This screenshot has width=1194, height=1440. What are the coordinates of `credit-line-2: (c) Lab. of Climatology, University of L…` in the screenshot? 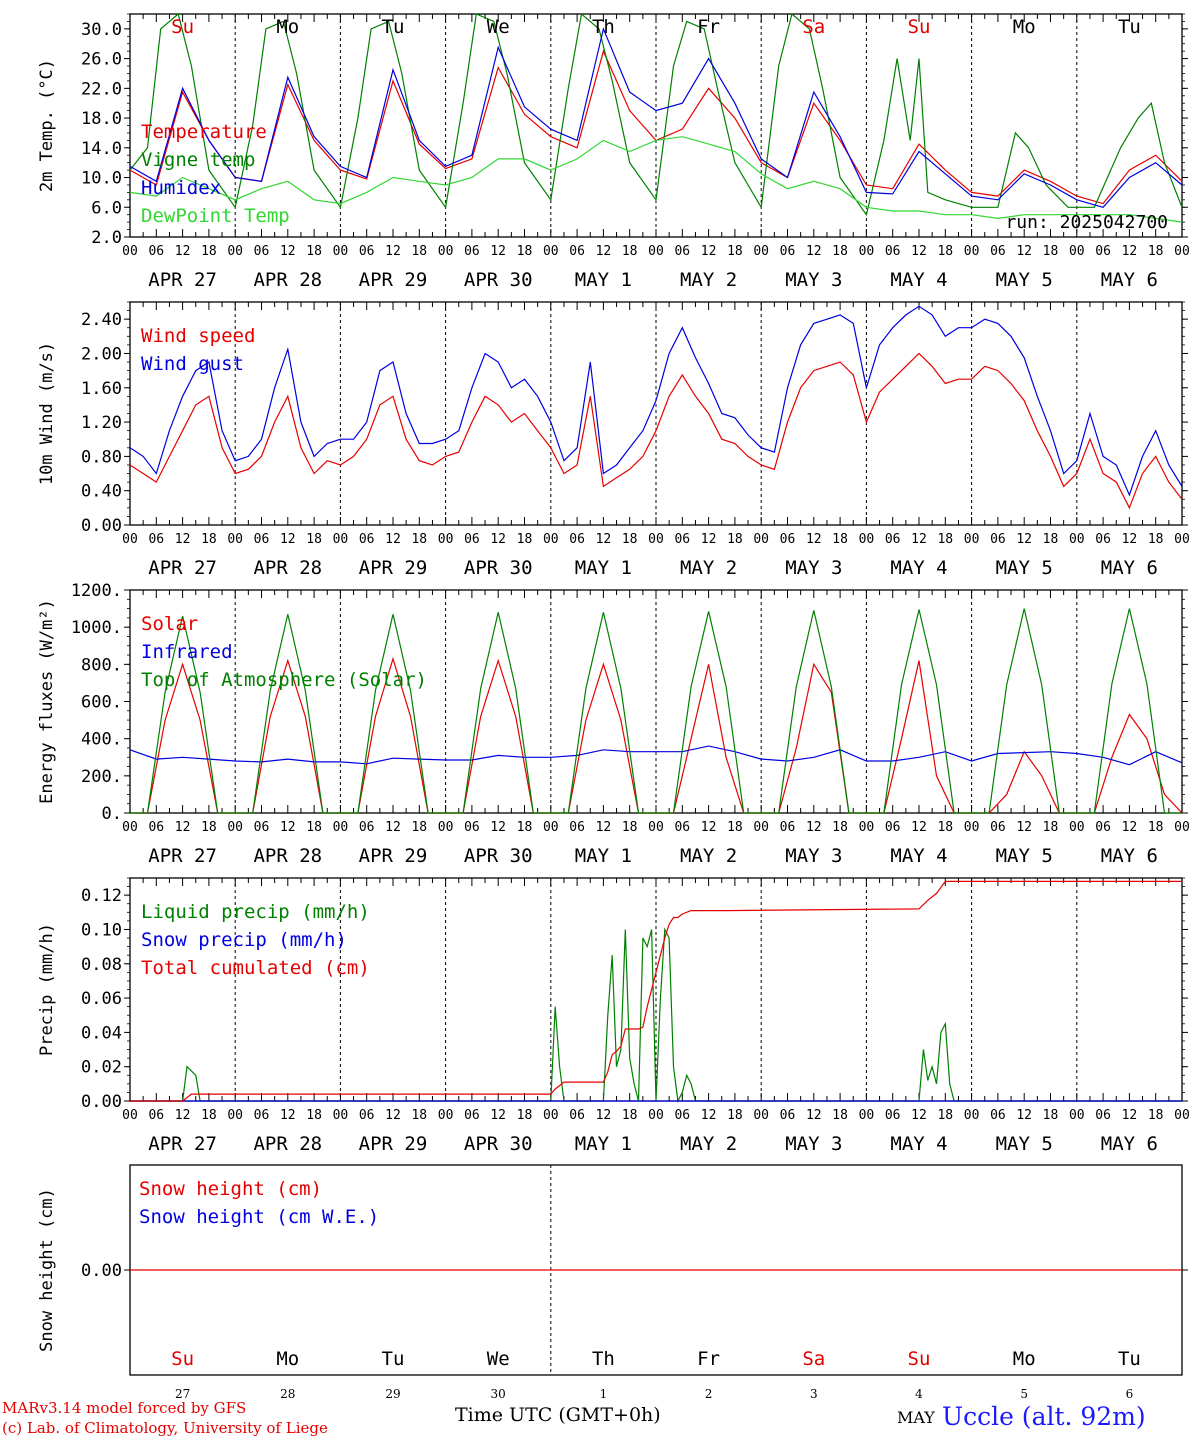 It's located at (165, 1428).